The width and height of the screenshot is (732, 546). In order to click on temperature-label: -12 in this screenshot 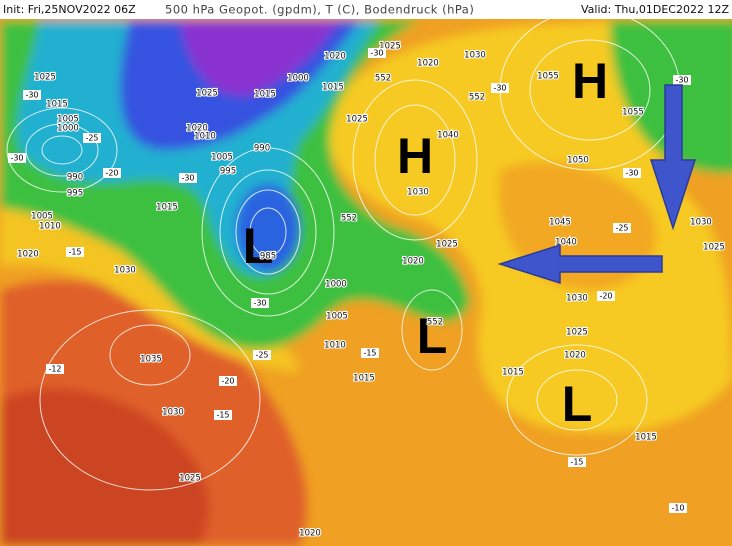, I will do `click(54, 369)`.